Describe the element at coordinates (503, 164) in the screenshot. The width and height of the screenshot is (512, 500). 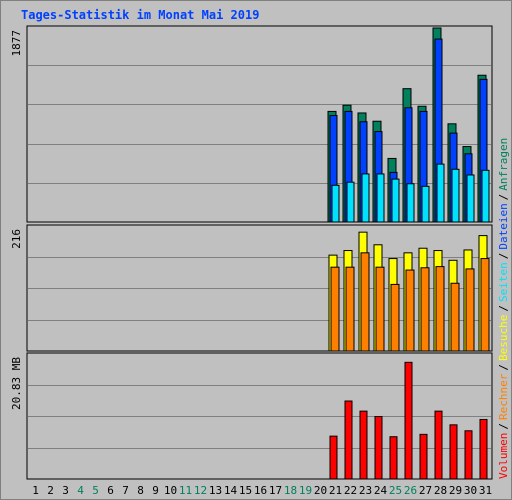
I see `legend-entry-anfragen: Anfragen` at that location.